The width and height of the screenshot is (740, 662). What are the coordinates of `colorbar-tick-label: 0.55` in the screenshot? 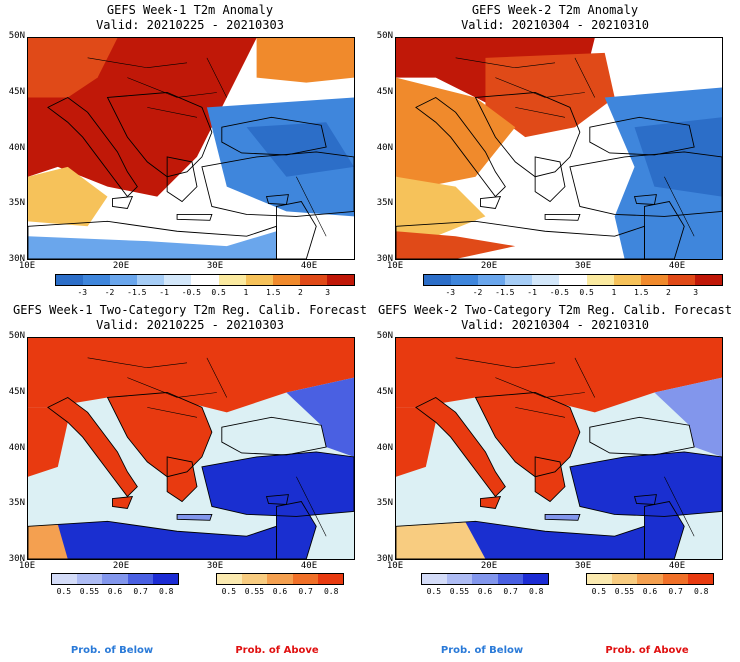 It's located at (254, 591).